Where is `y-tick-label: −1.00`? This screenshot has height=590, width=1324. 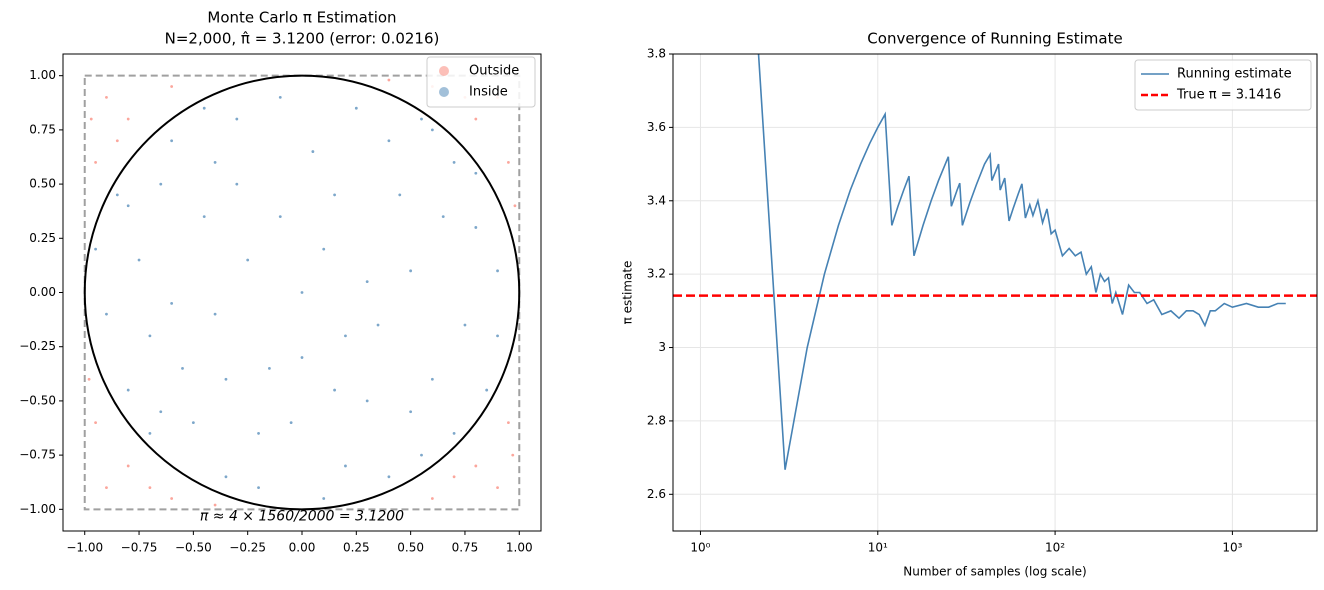 y-tick-label: −1.00 is located at coordinates (37, 509).